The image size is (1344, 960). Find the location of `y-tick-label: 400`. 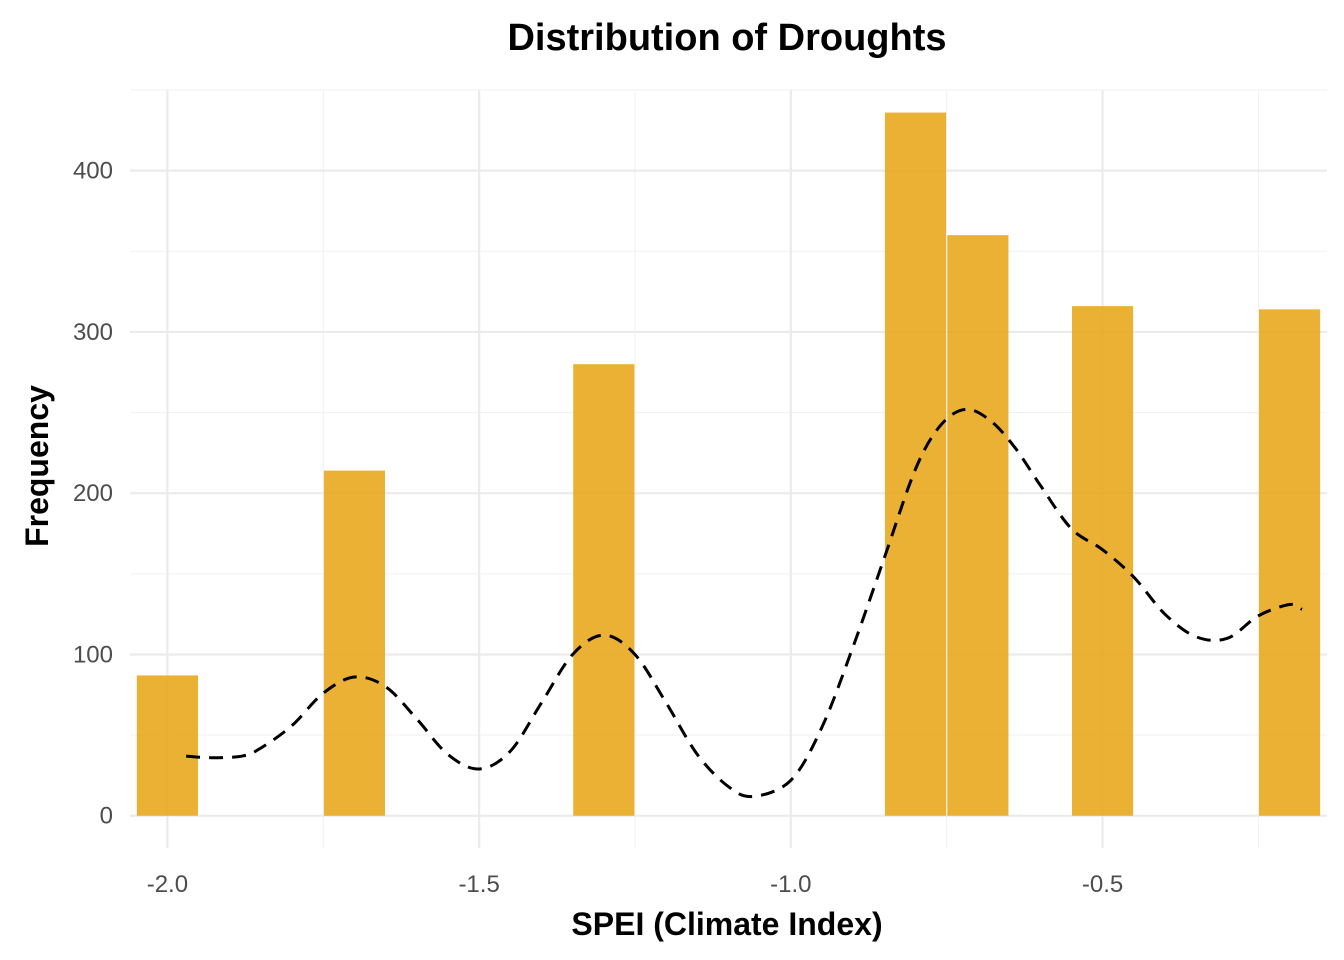

y-tick-label: 400 is located at coordinates (93, 171).